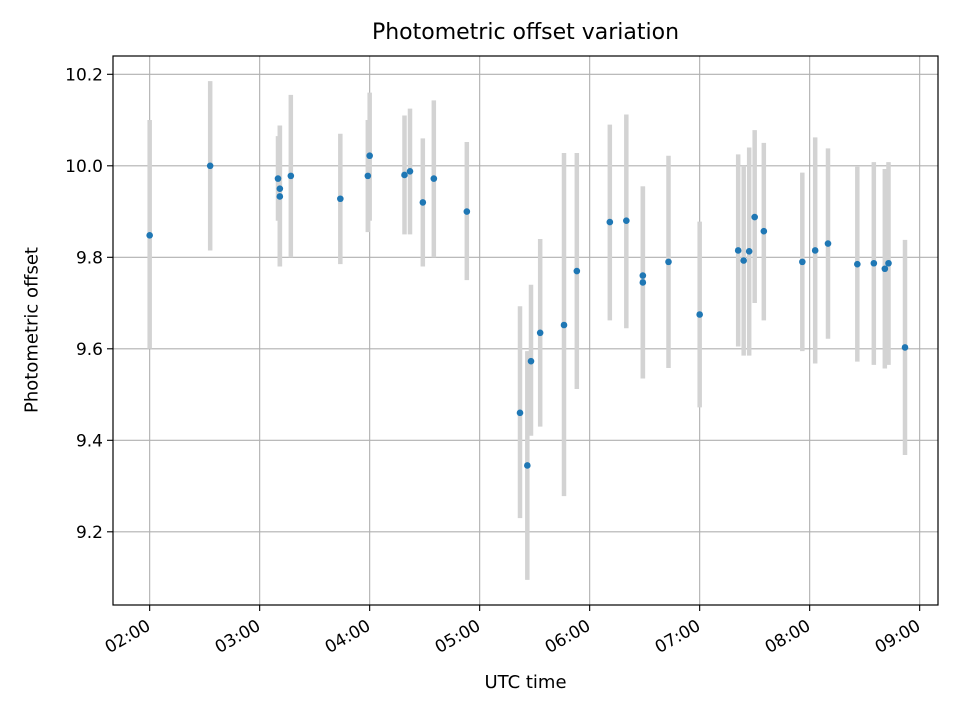 The image size is (960, 724). What do you see at coordinates (788, 637) in the screenshot?
I see `x-tick-label: 08:00` at bounding box center [788, 637].